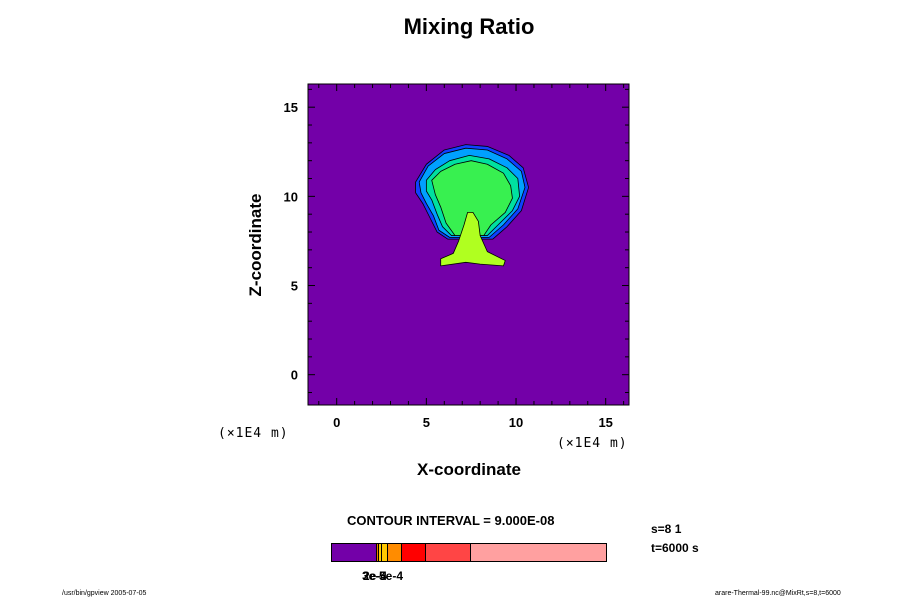 The width and height of the screenshot is (900, 600). What do you see at coordinates (516, 422) in the screenshot?
I see `x-tick-label: 10` at bounding box center [516, 422].